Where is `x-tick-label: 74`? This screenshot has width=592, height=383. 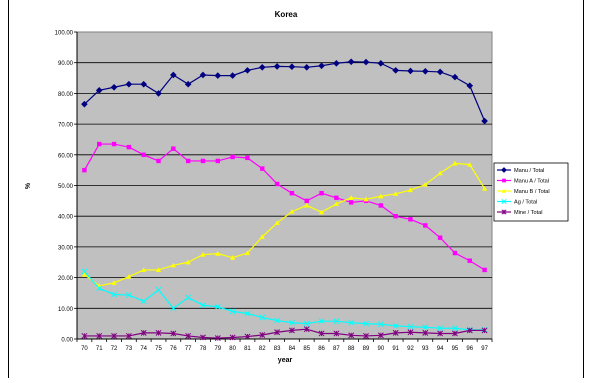
x-tick-label: 74 is located at coordinates (143, 349).